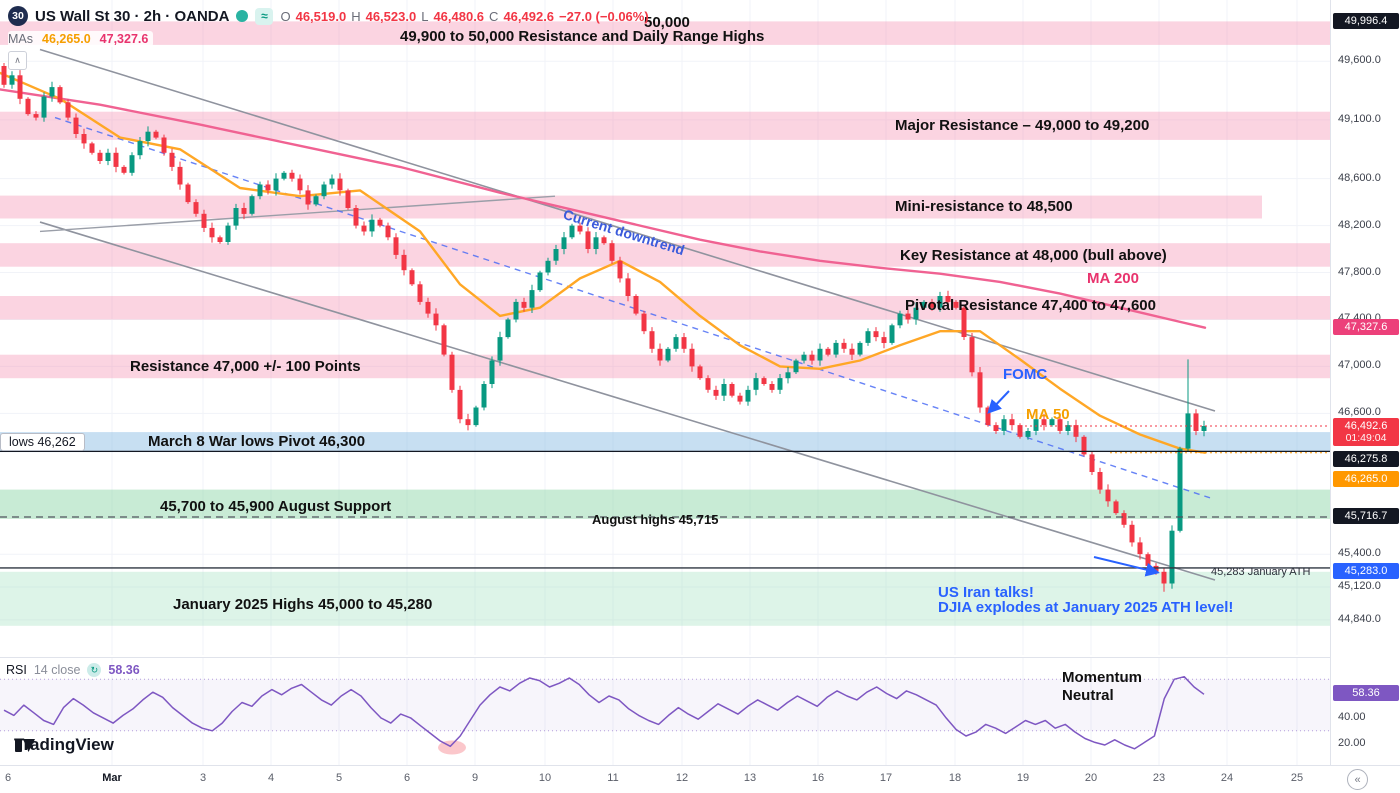 The image size is (1400, 793). What do you see at coordinates (42, 442) in the screenshot?
I see `lows-label: lows 46,262` at bounding box center [42, 442].